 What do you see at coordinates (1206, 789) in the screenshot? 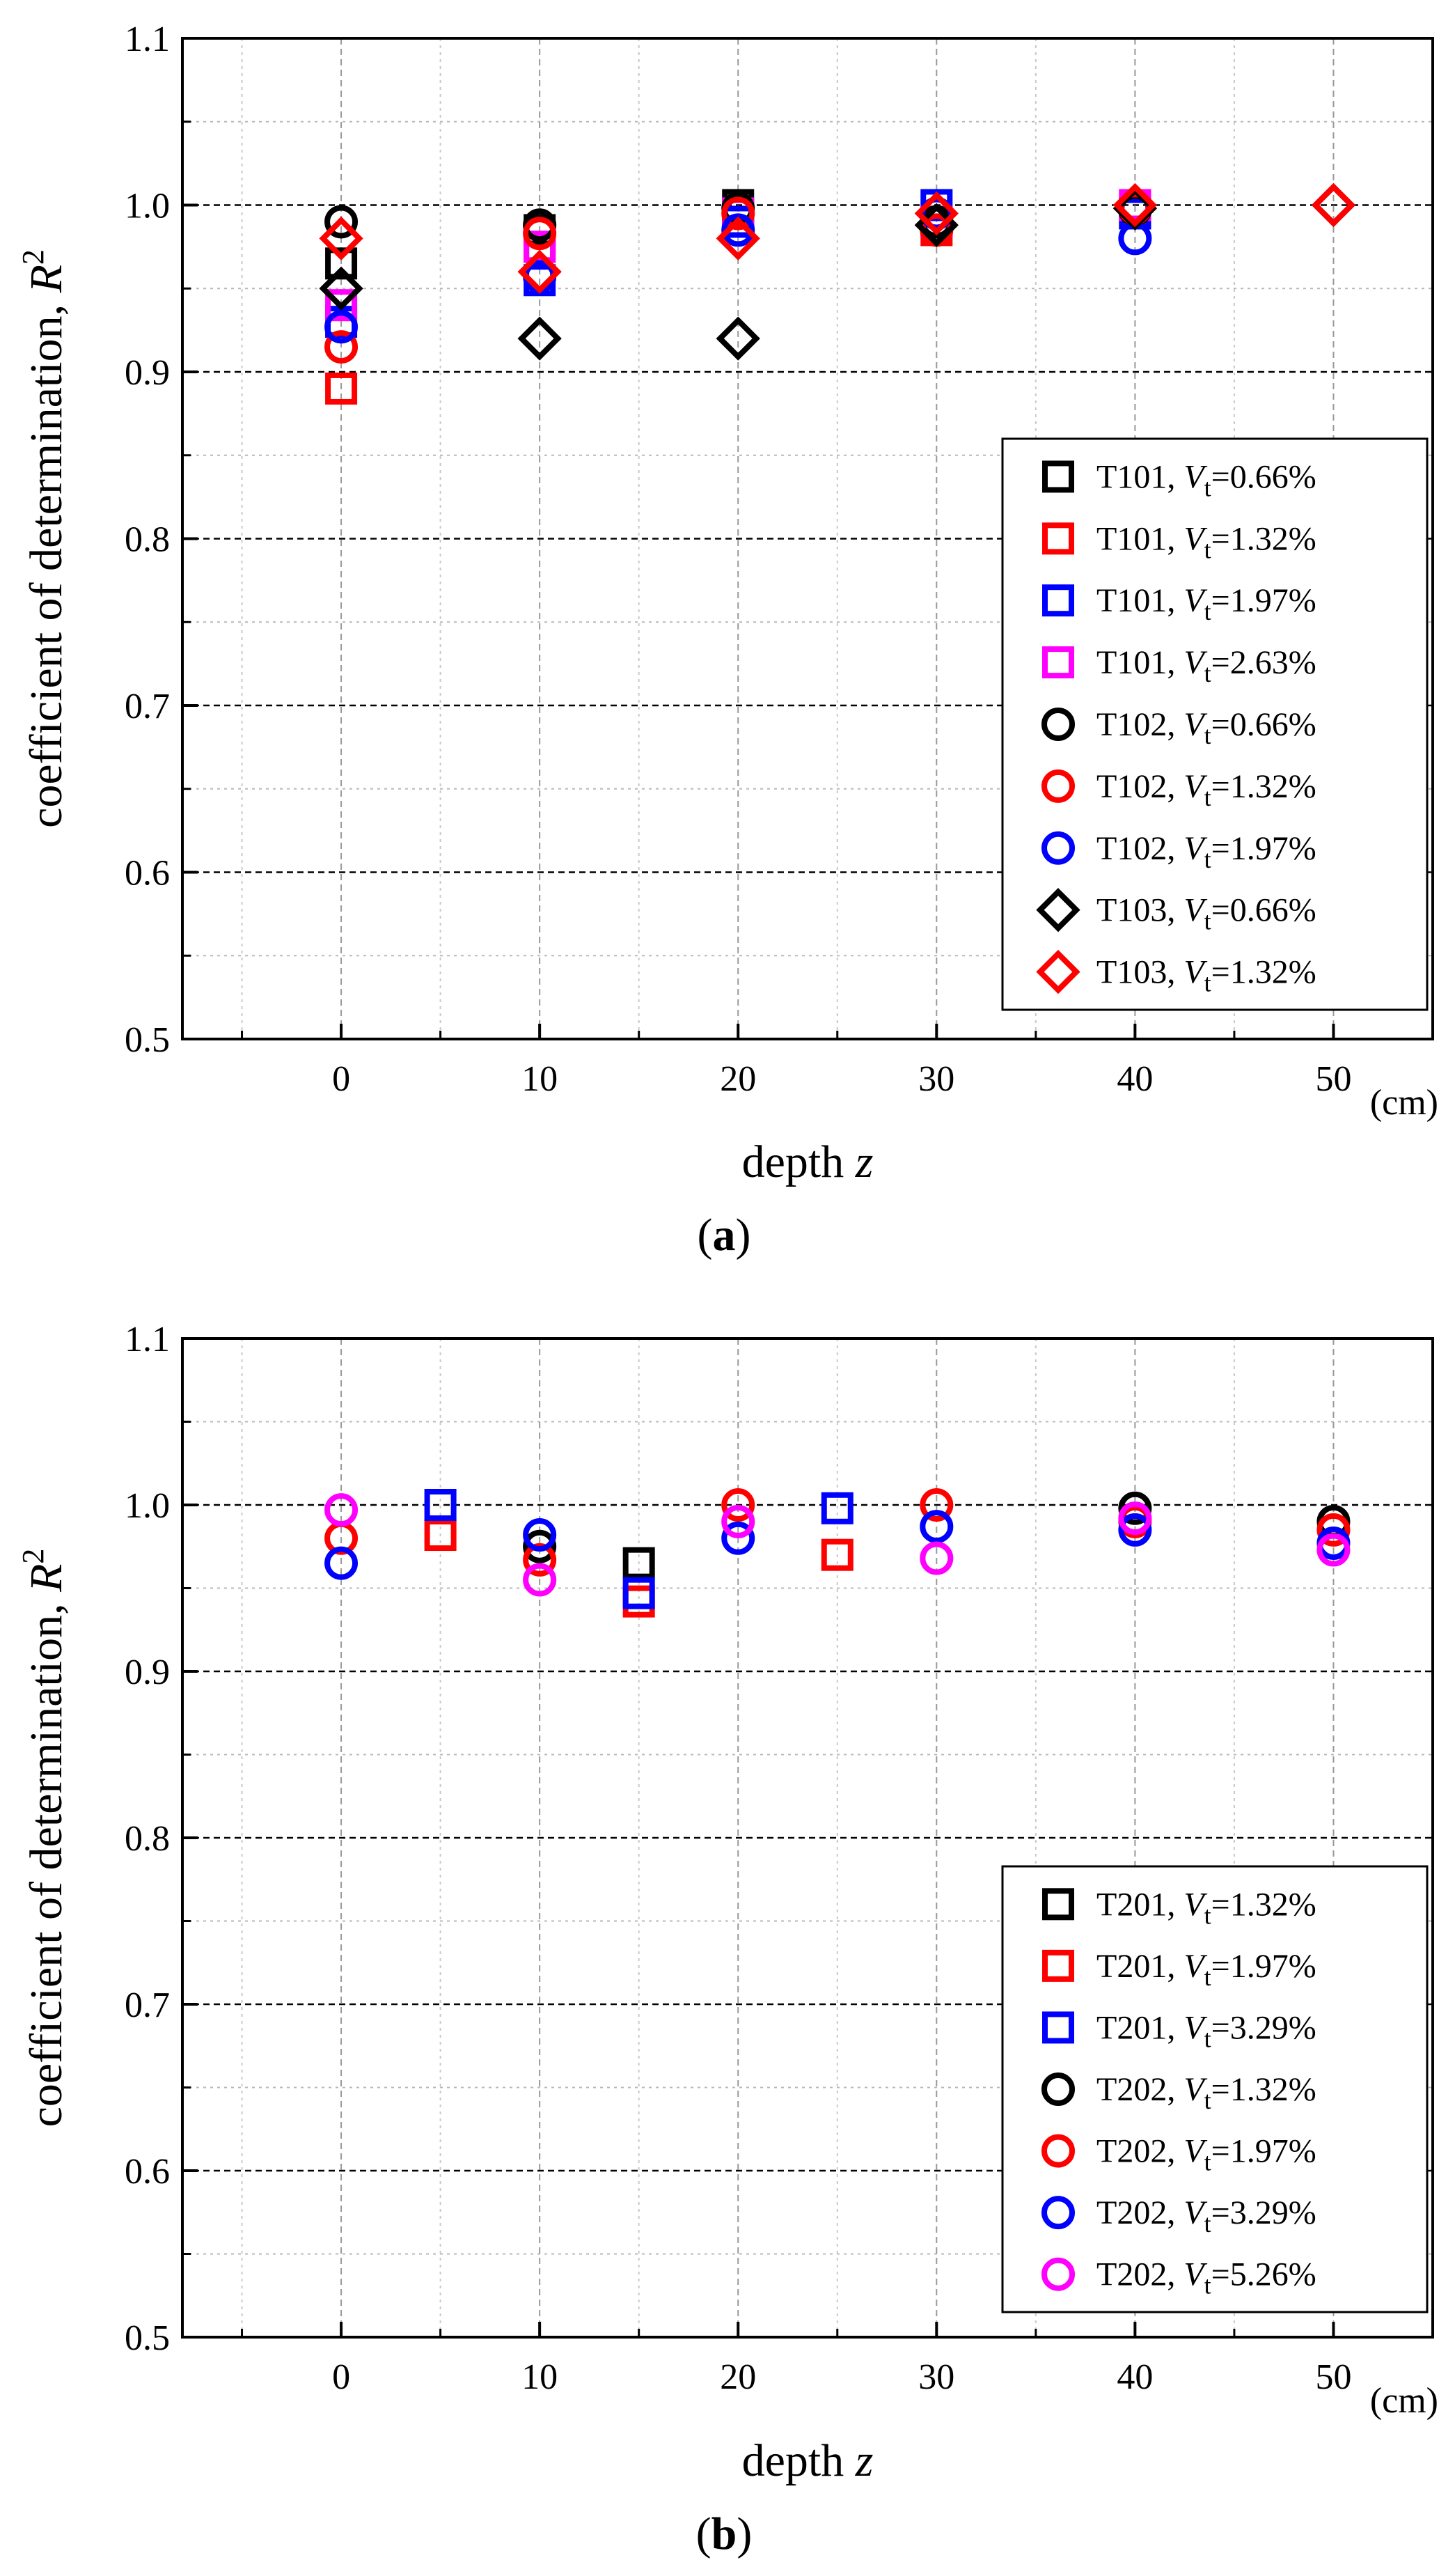
I see `legend-label: T102, Vt=1.32%` at bounding box center [1206, 789].